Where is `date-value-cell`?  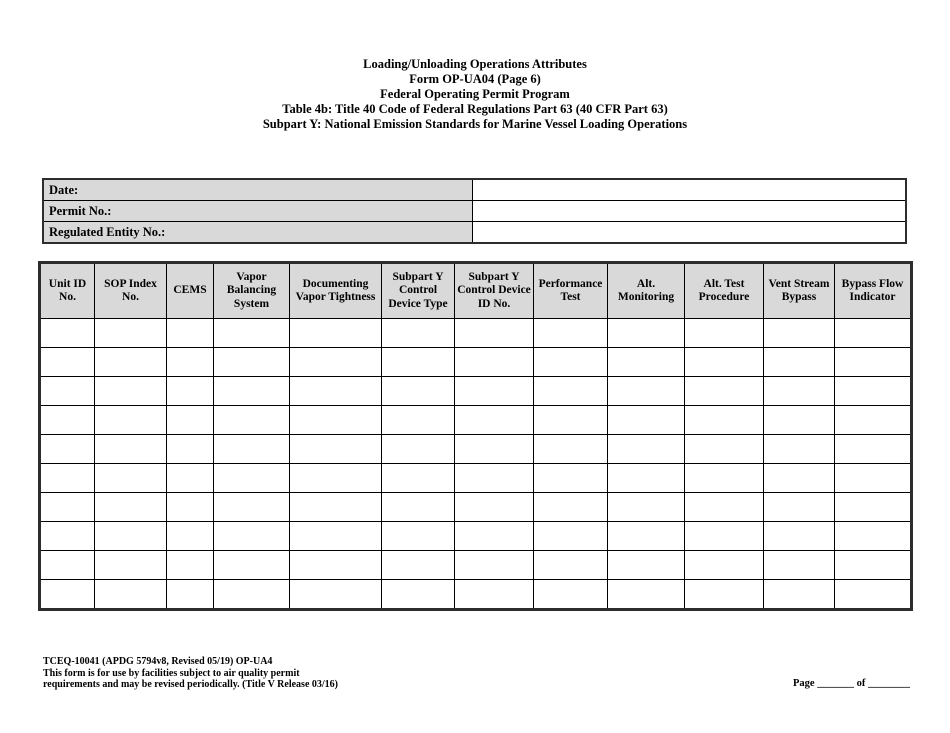 date-value-cell is located at coordinates (689, 189).